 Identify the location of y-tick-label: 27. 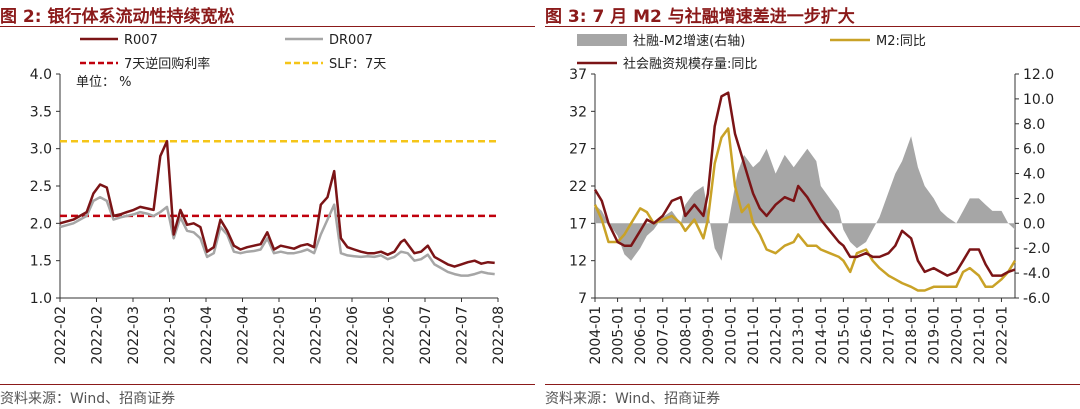
(578, 150).